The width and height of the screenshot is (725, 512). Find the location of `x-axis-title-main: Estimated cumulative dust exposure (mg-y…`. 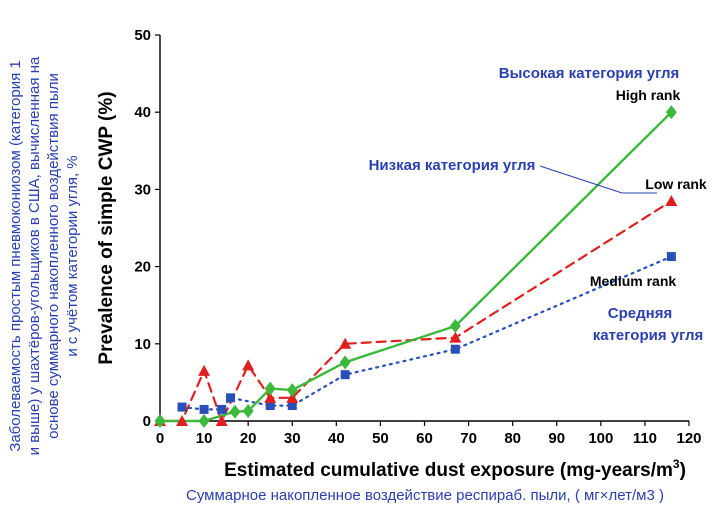

x-axis-title-main: Estimated cumulative dust exposure (mg-y… is located at coordinates (448, 470).